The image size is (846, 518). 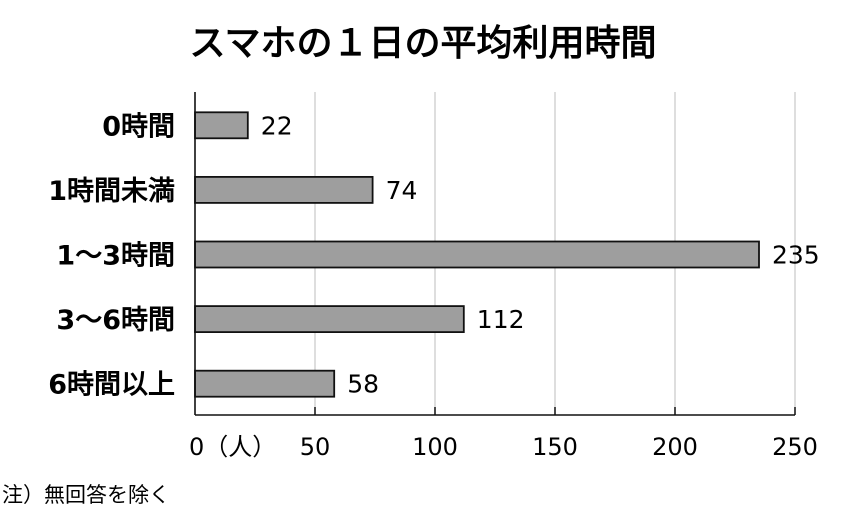 What do you see at coordinates (115, 320) in the screenshot?
I see `category-label: 3～6時間` at bounding box center [115, 320].